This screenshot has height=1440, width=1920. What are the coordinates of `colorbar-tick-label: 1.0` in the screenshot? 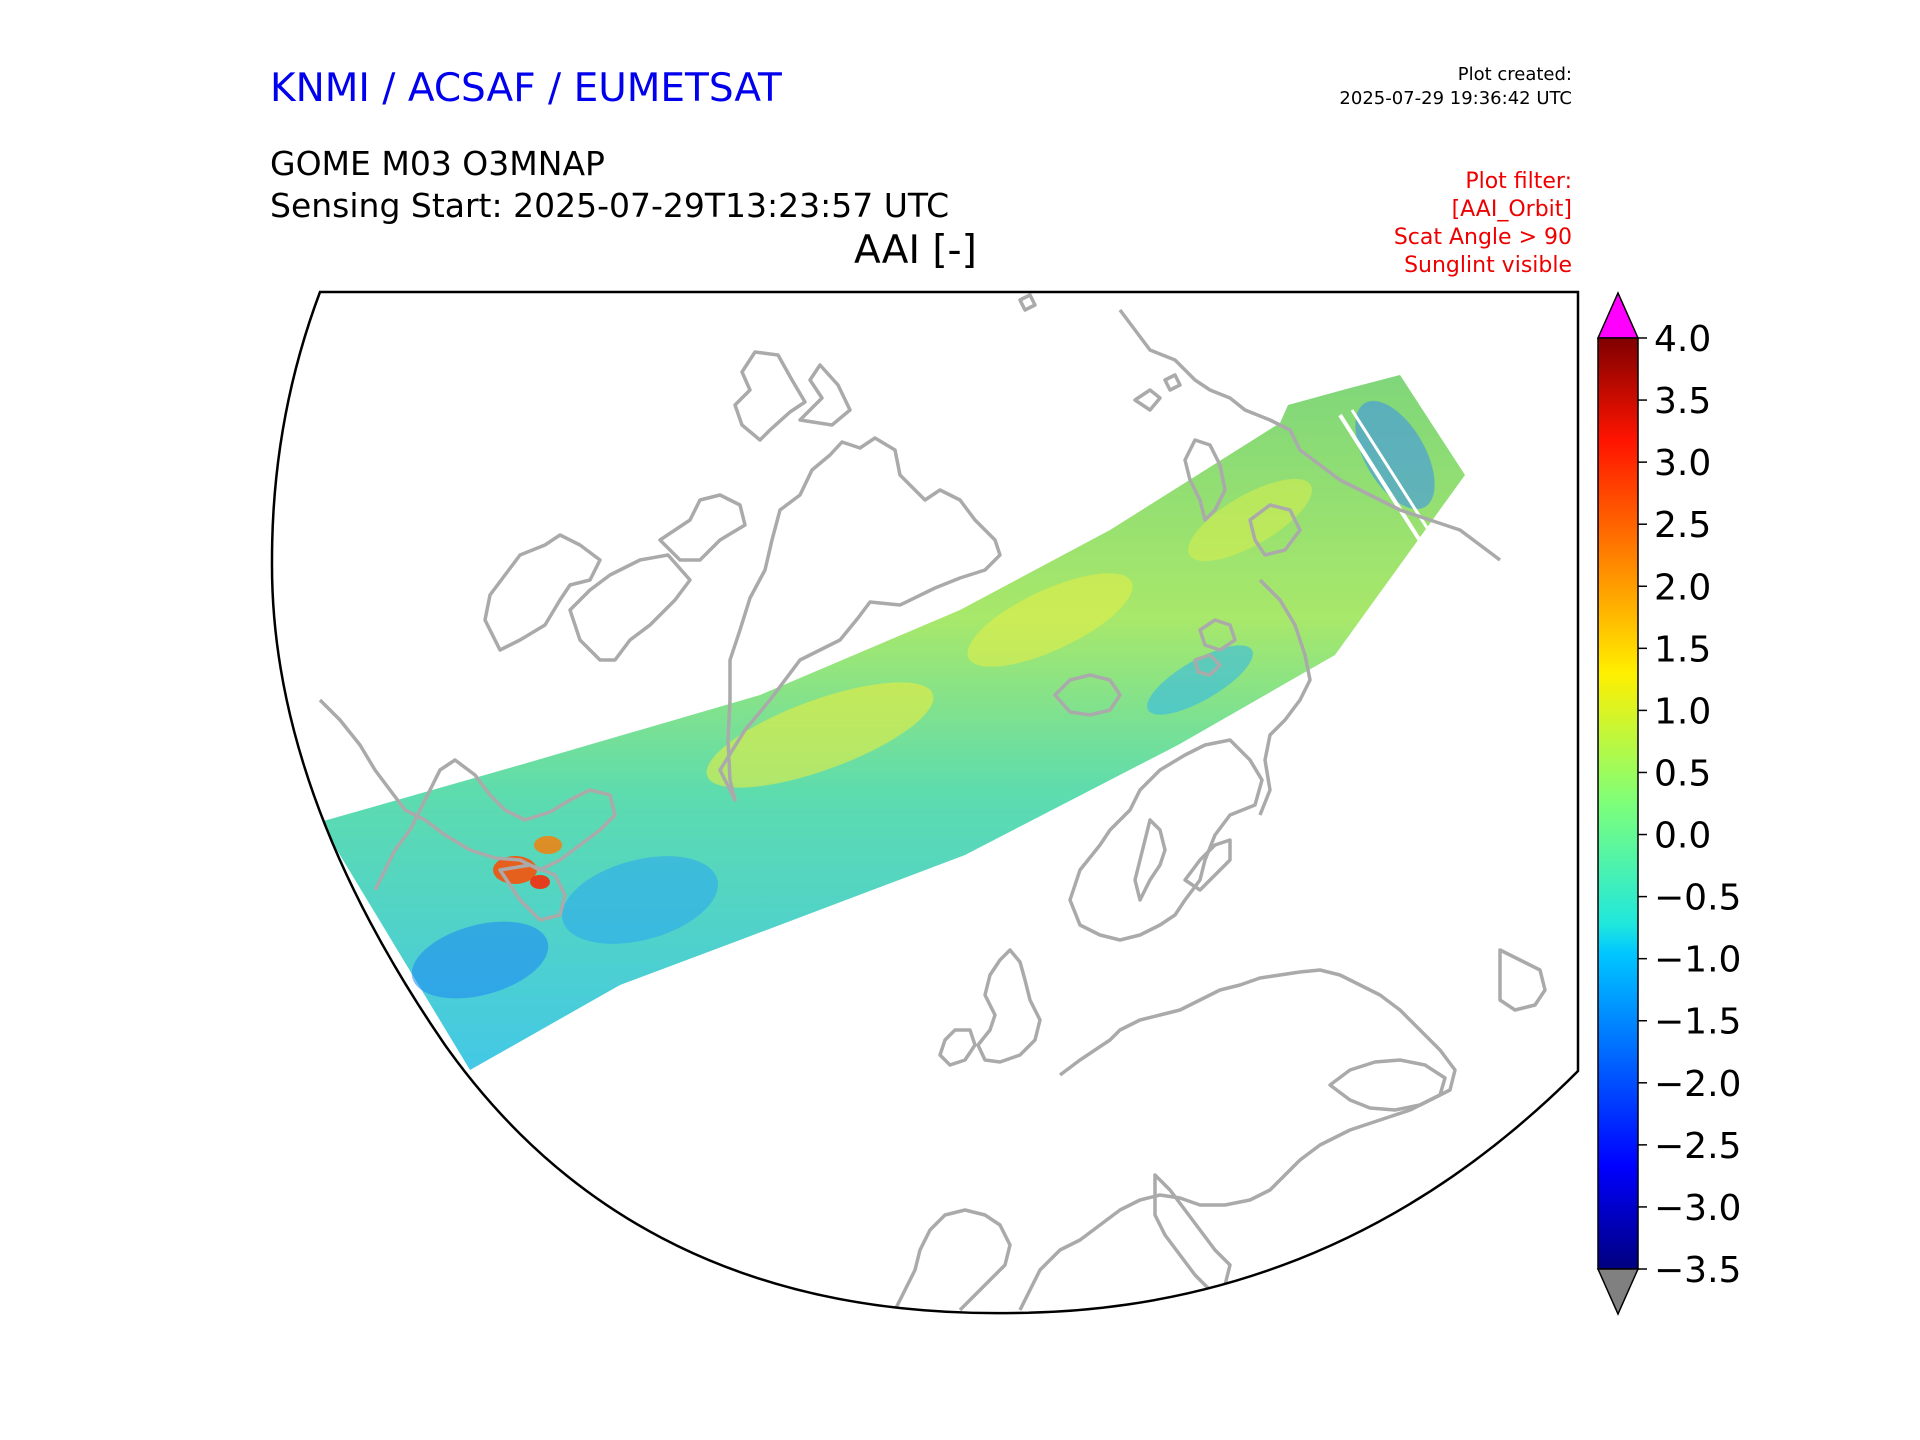 It's located at (1682, 711).